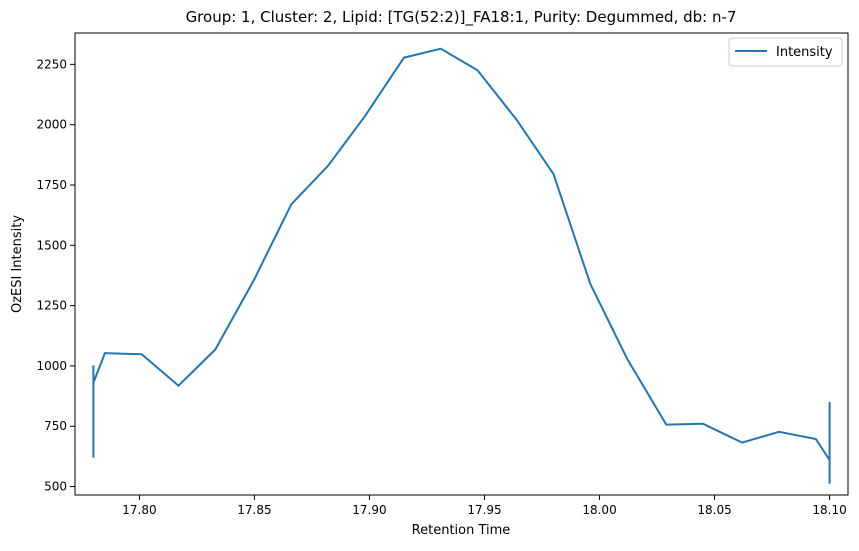 This screenshot has width=859, height=551. I want to click on legend-box, so click(785, 52).